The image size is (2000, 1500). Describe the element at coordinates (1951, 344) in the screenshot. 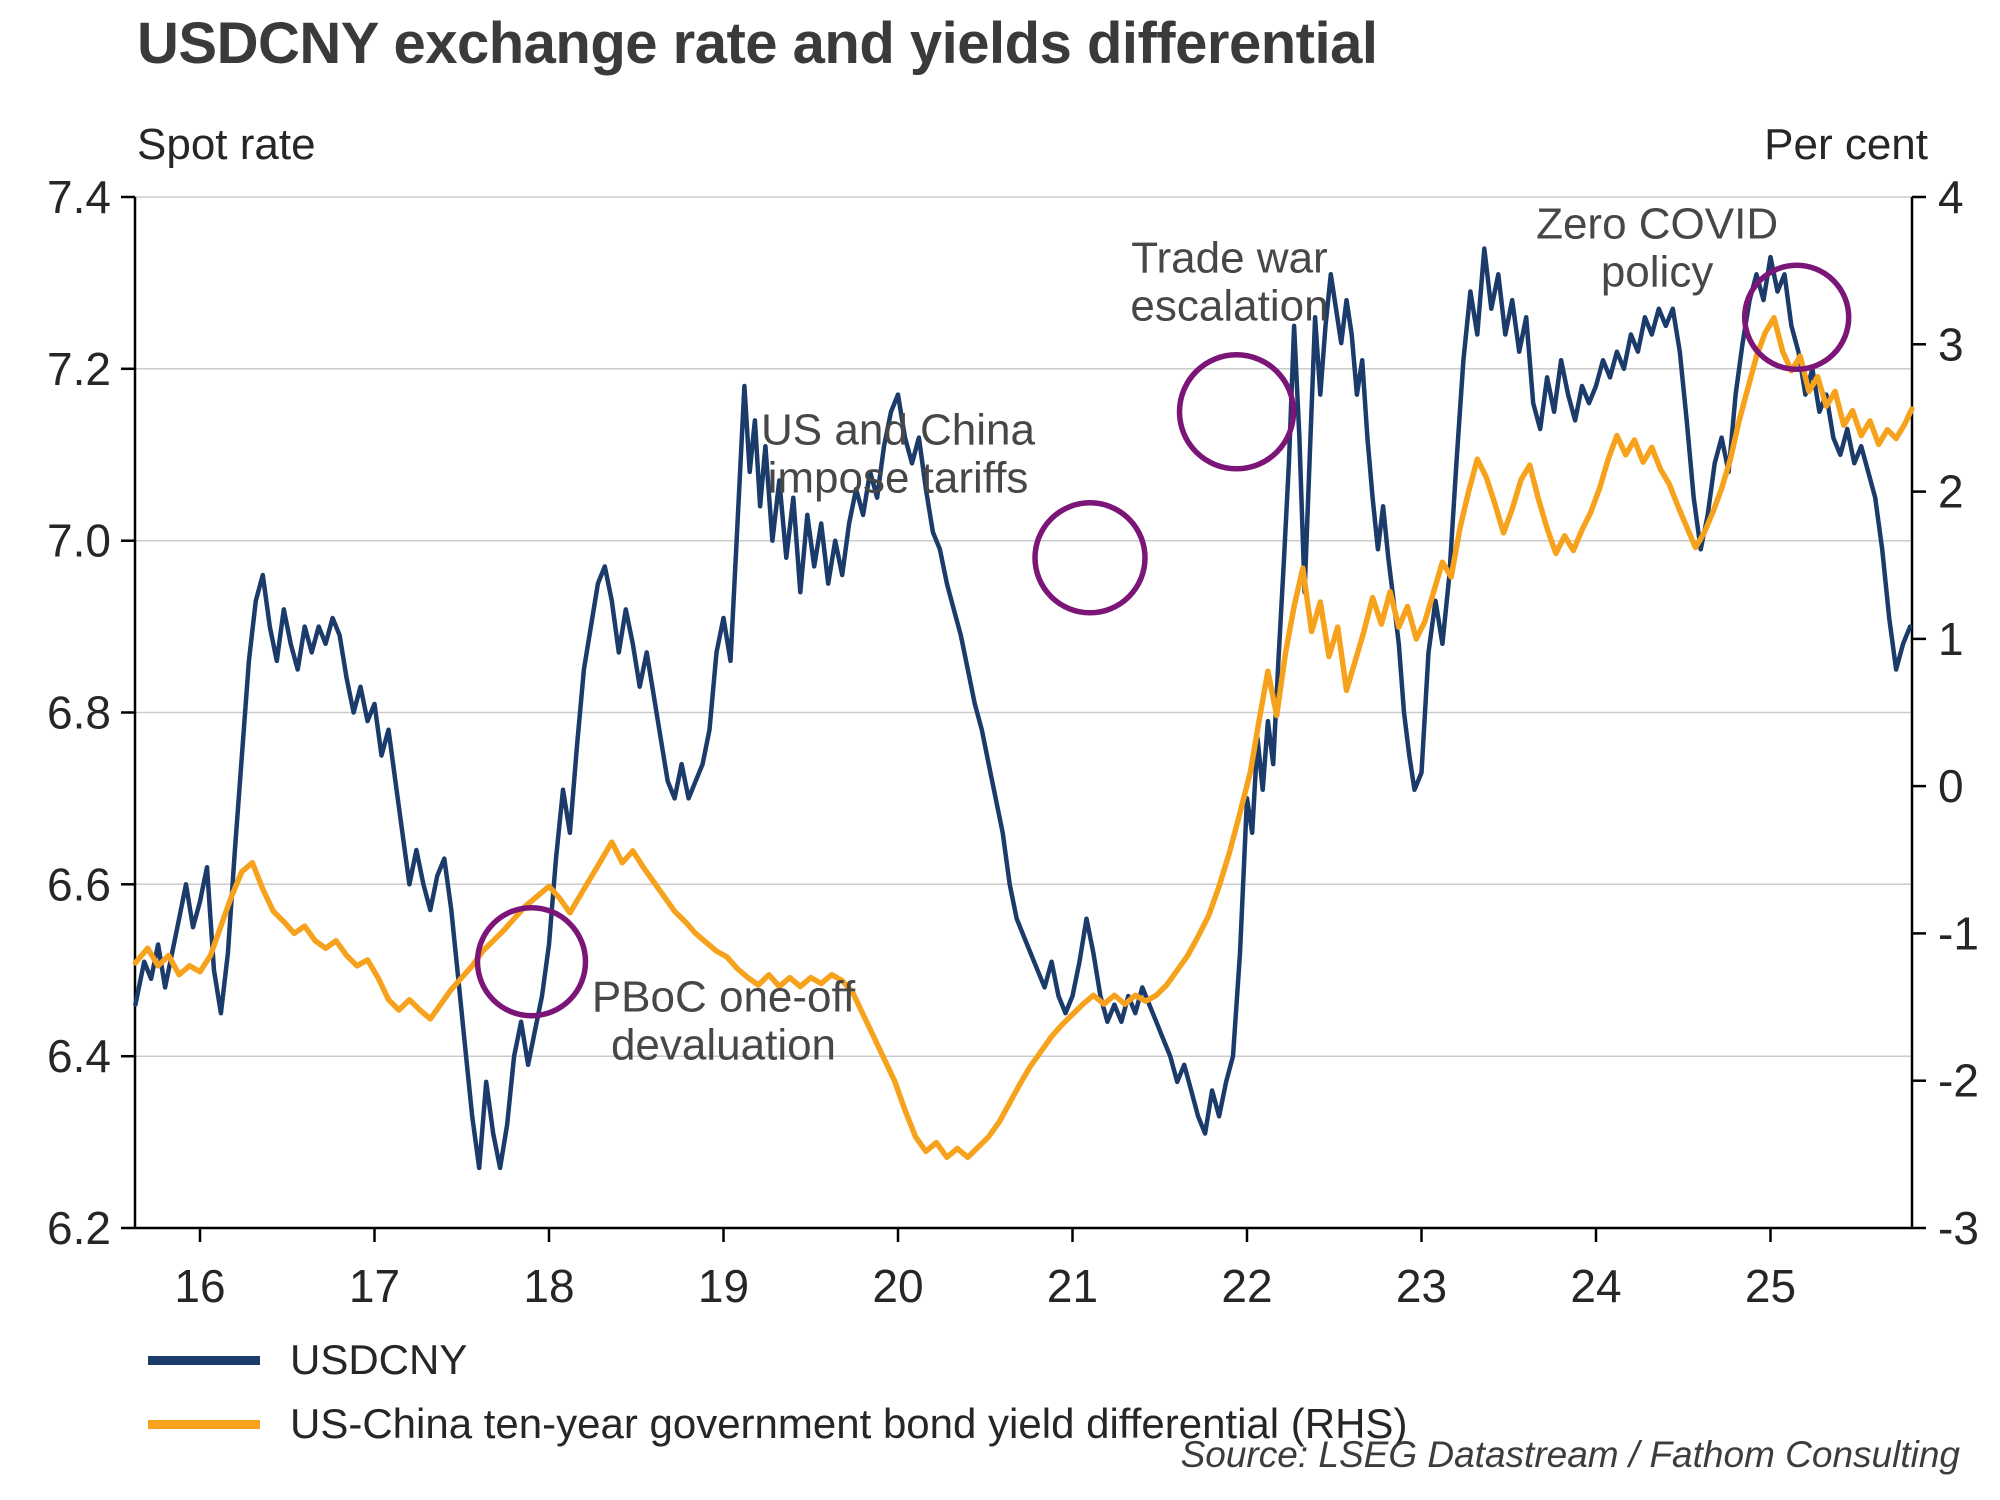

I see `right-axis-tick-label: 3` at that location.